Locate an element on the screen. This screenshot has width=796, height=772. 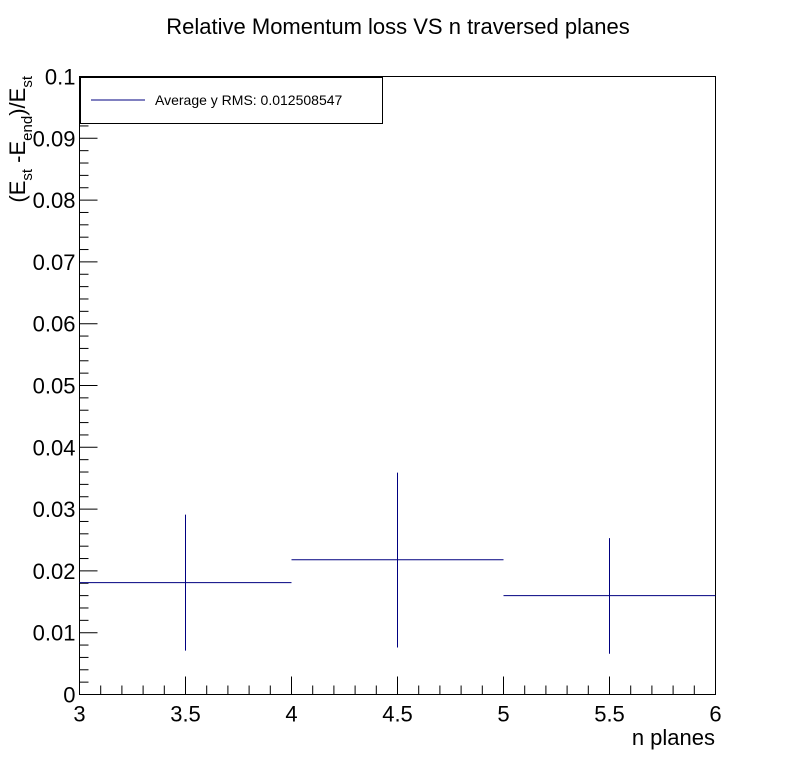
y-label-sub1: st is located at coordinates (27, 174).